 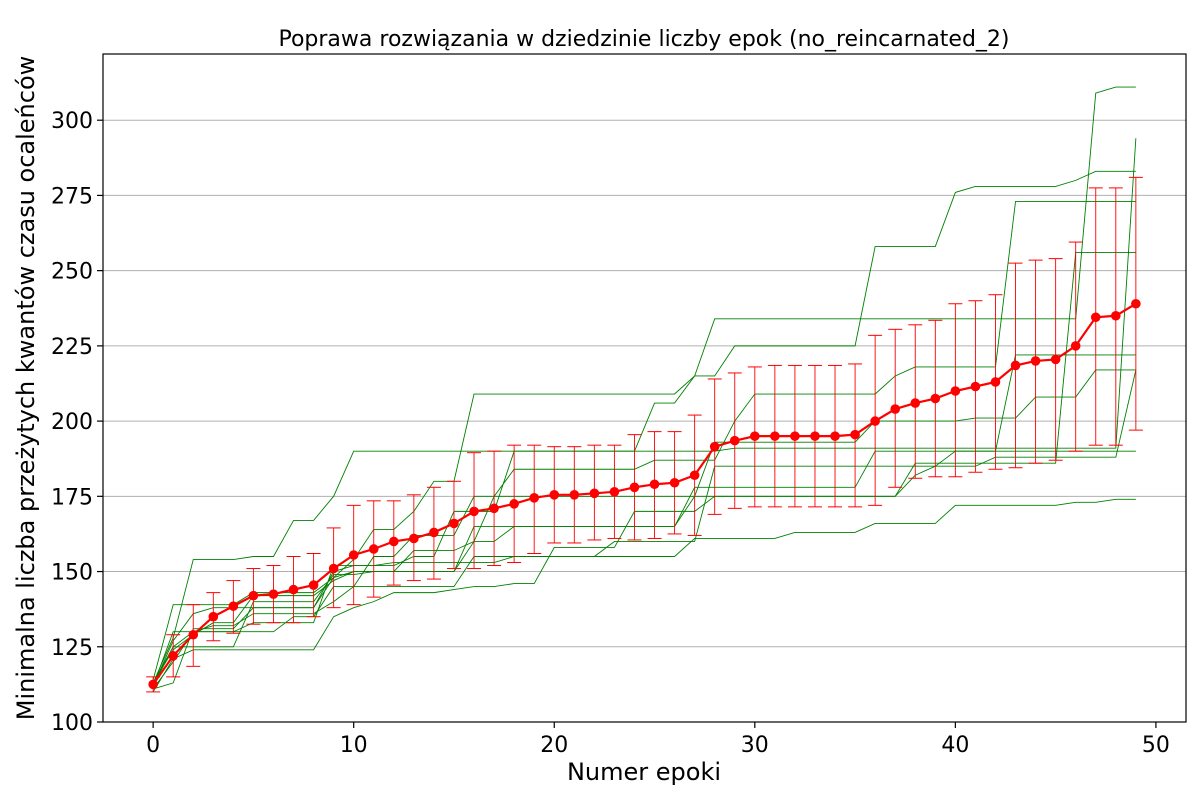 I want to click on y-tick-label: 300, so click(x=72, y=121).